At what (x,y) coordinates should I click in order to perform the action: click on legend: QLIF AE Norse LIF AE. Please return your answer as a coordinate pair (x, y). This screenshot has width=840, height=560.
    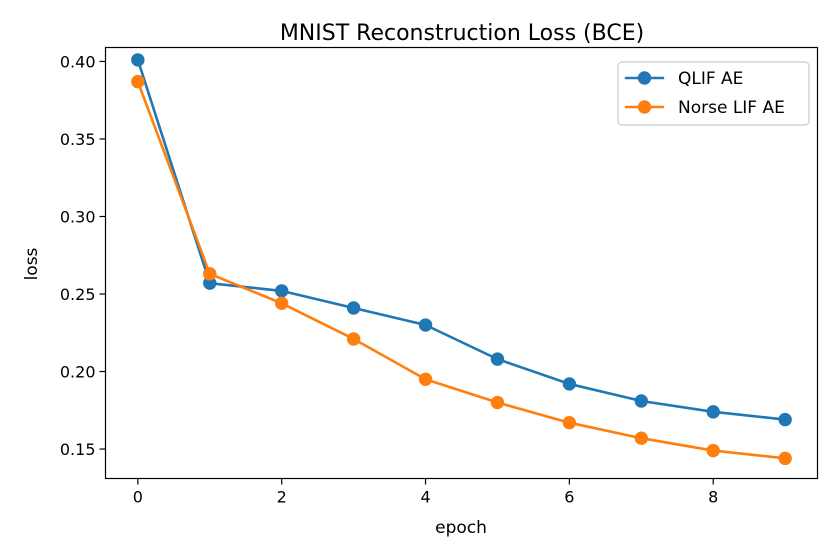
    Looking at the image, I should click on (713, 93).